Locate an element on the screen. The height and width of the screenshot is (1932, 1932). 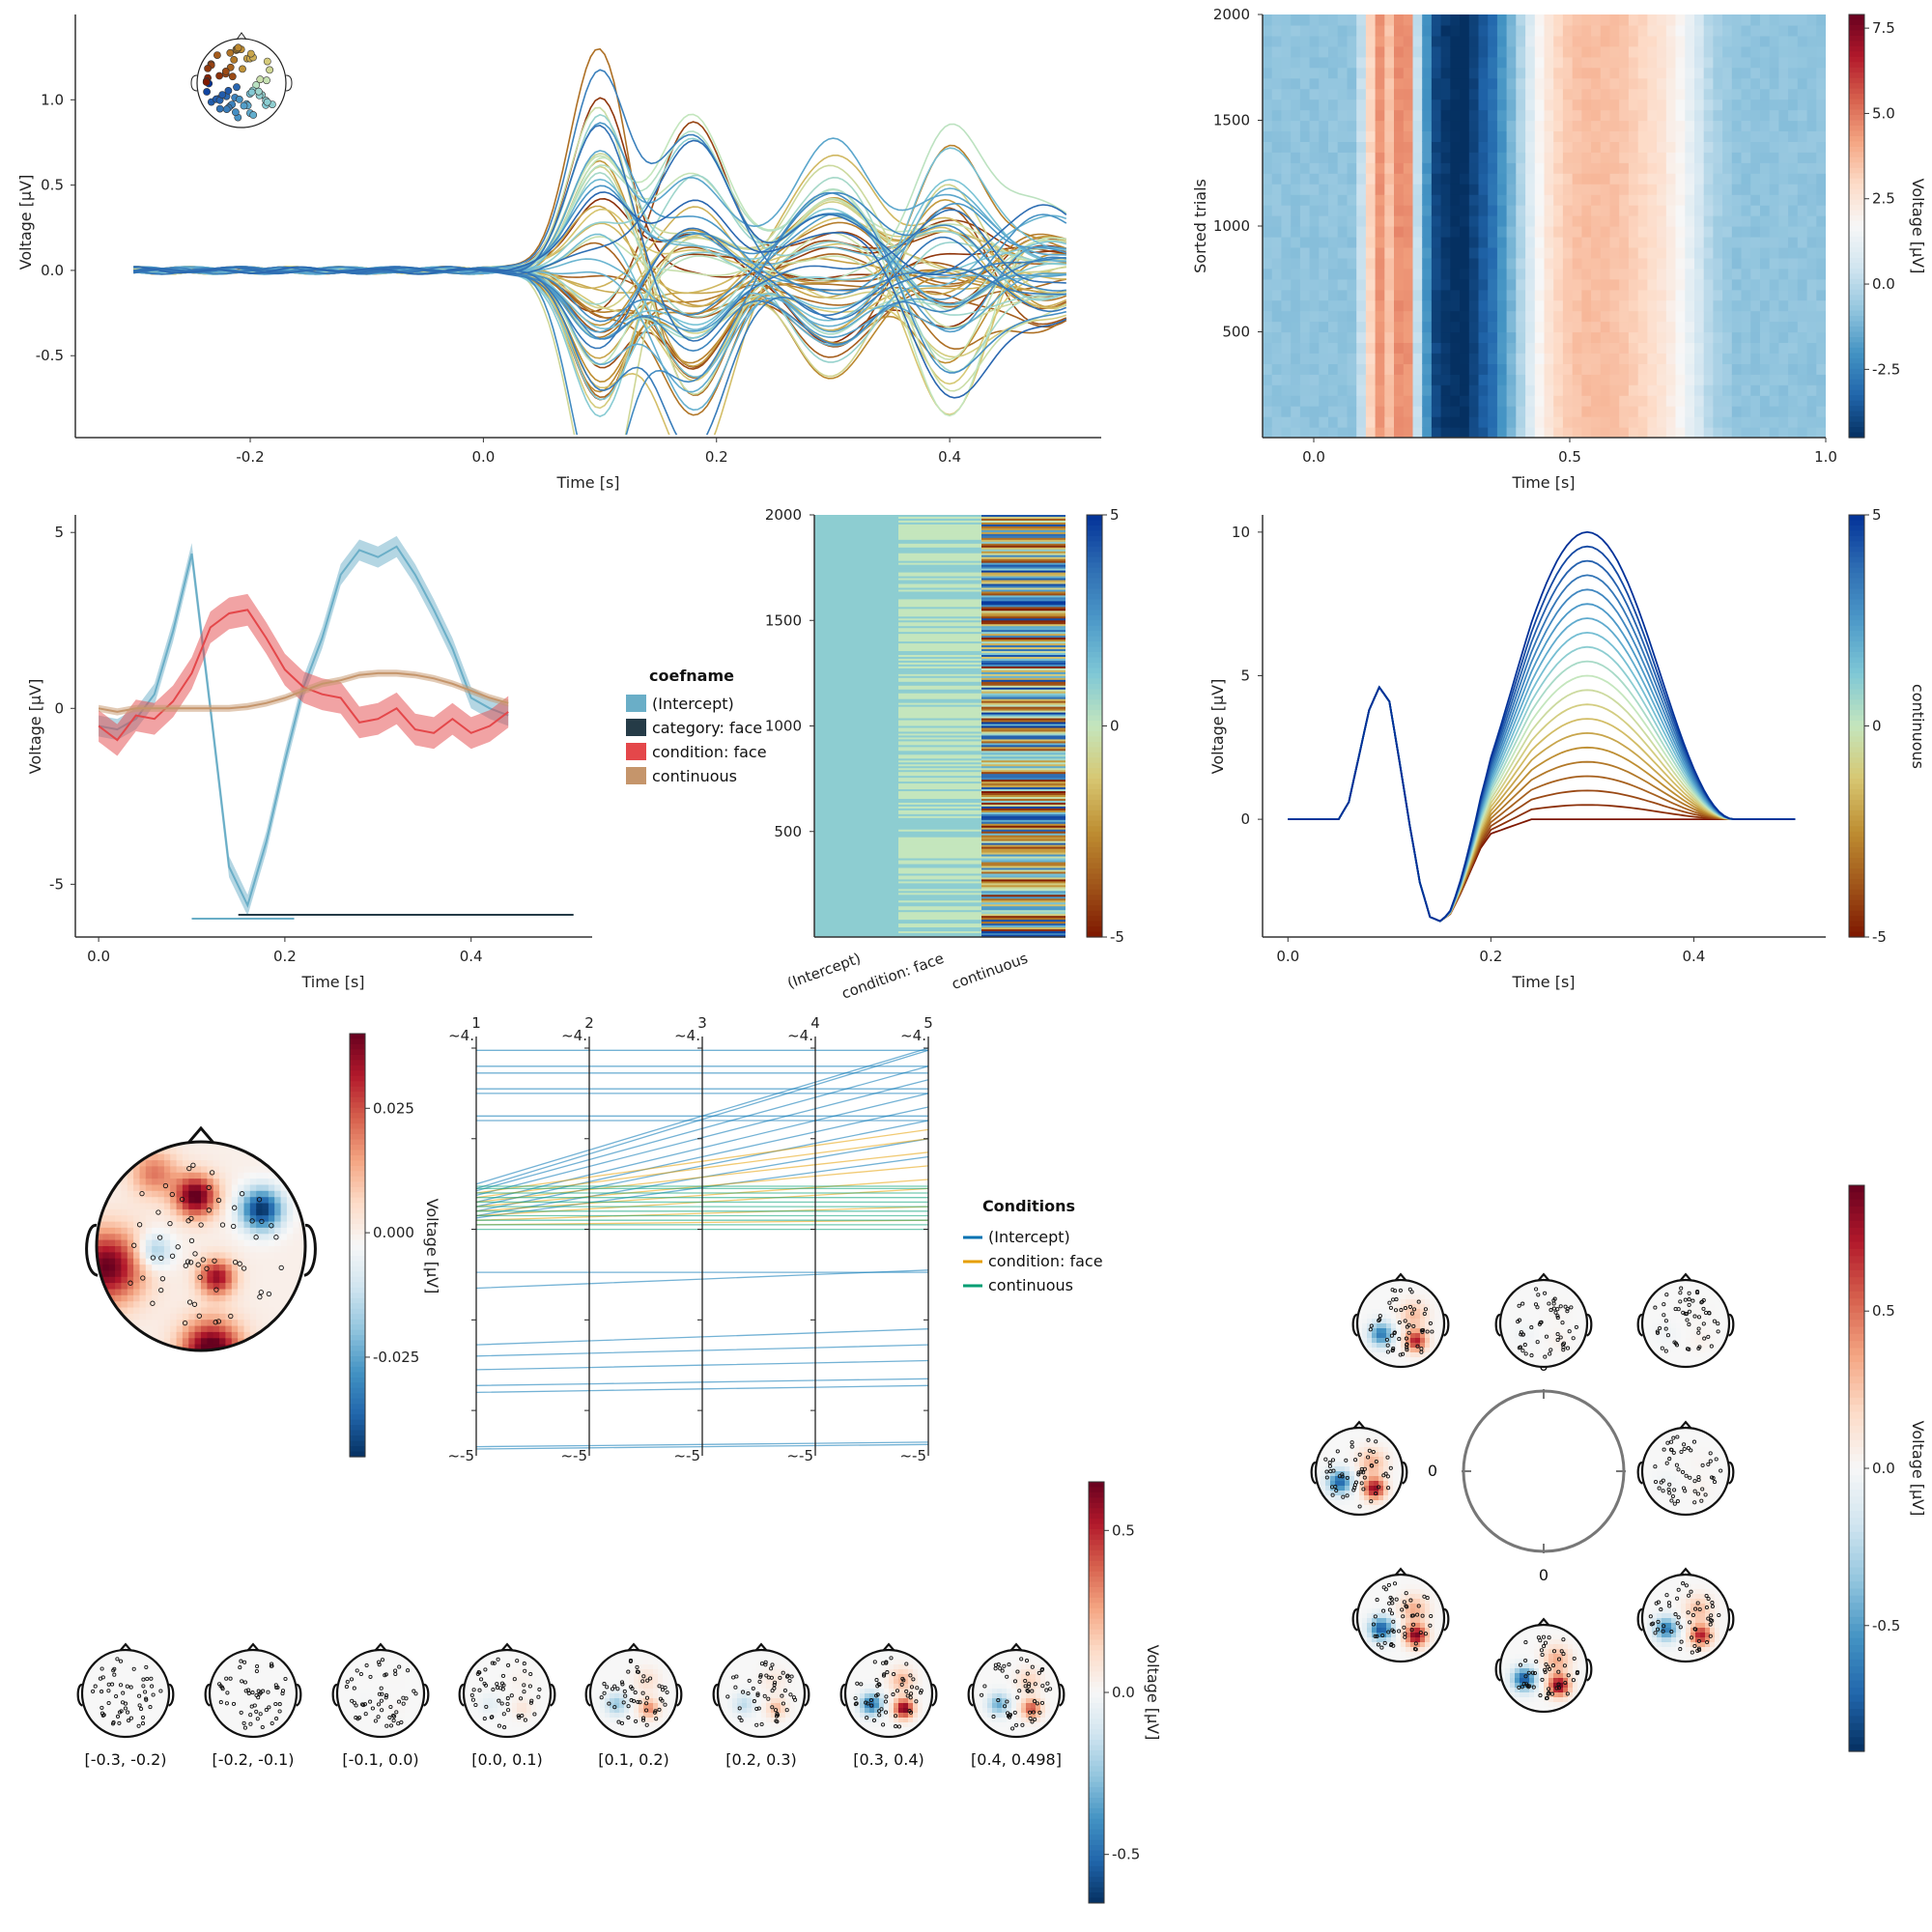
pcp-axis-bottom-label: ~-5 is located at coordinates (573, 1455).